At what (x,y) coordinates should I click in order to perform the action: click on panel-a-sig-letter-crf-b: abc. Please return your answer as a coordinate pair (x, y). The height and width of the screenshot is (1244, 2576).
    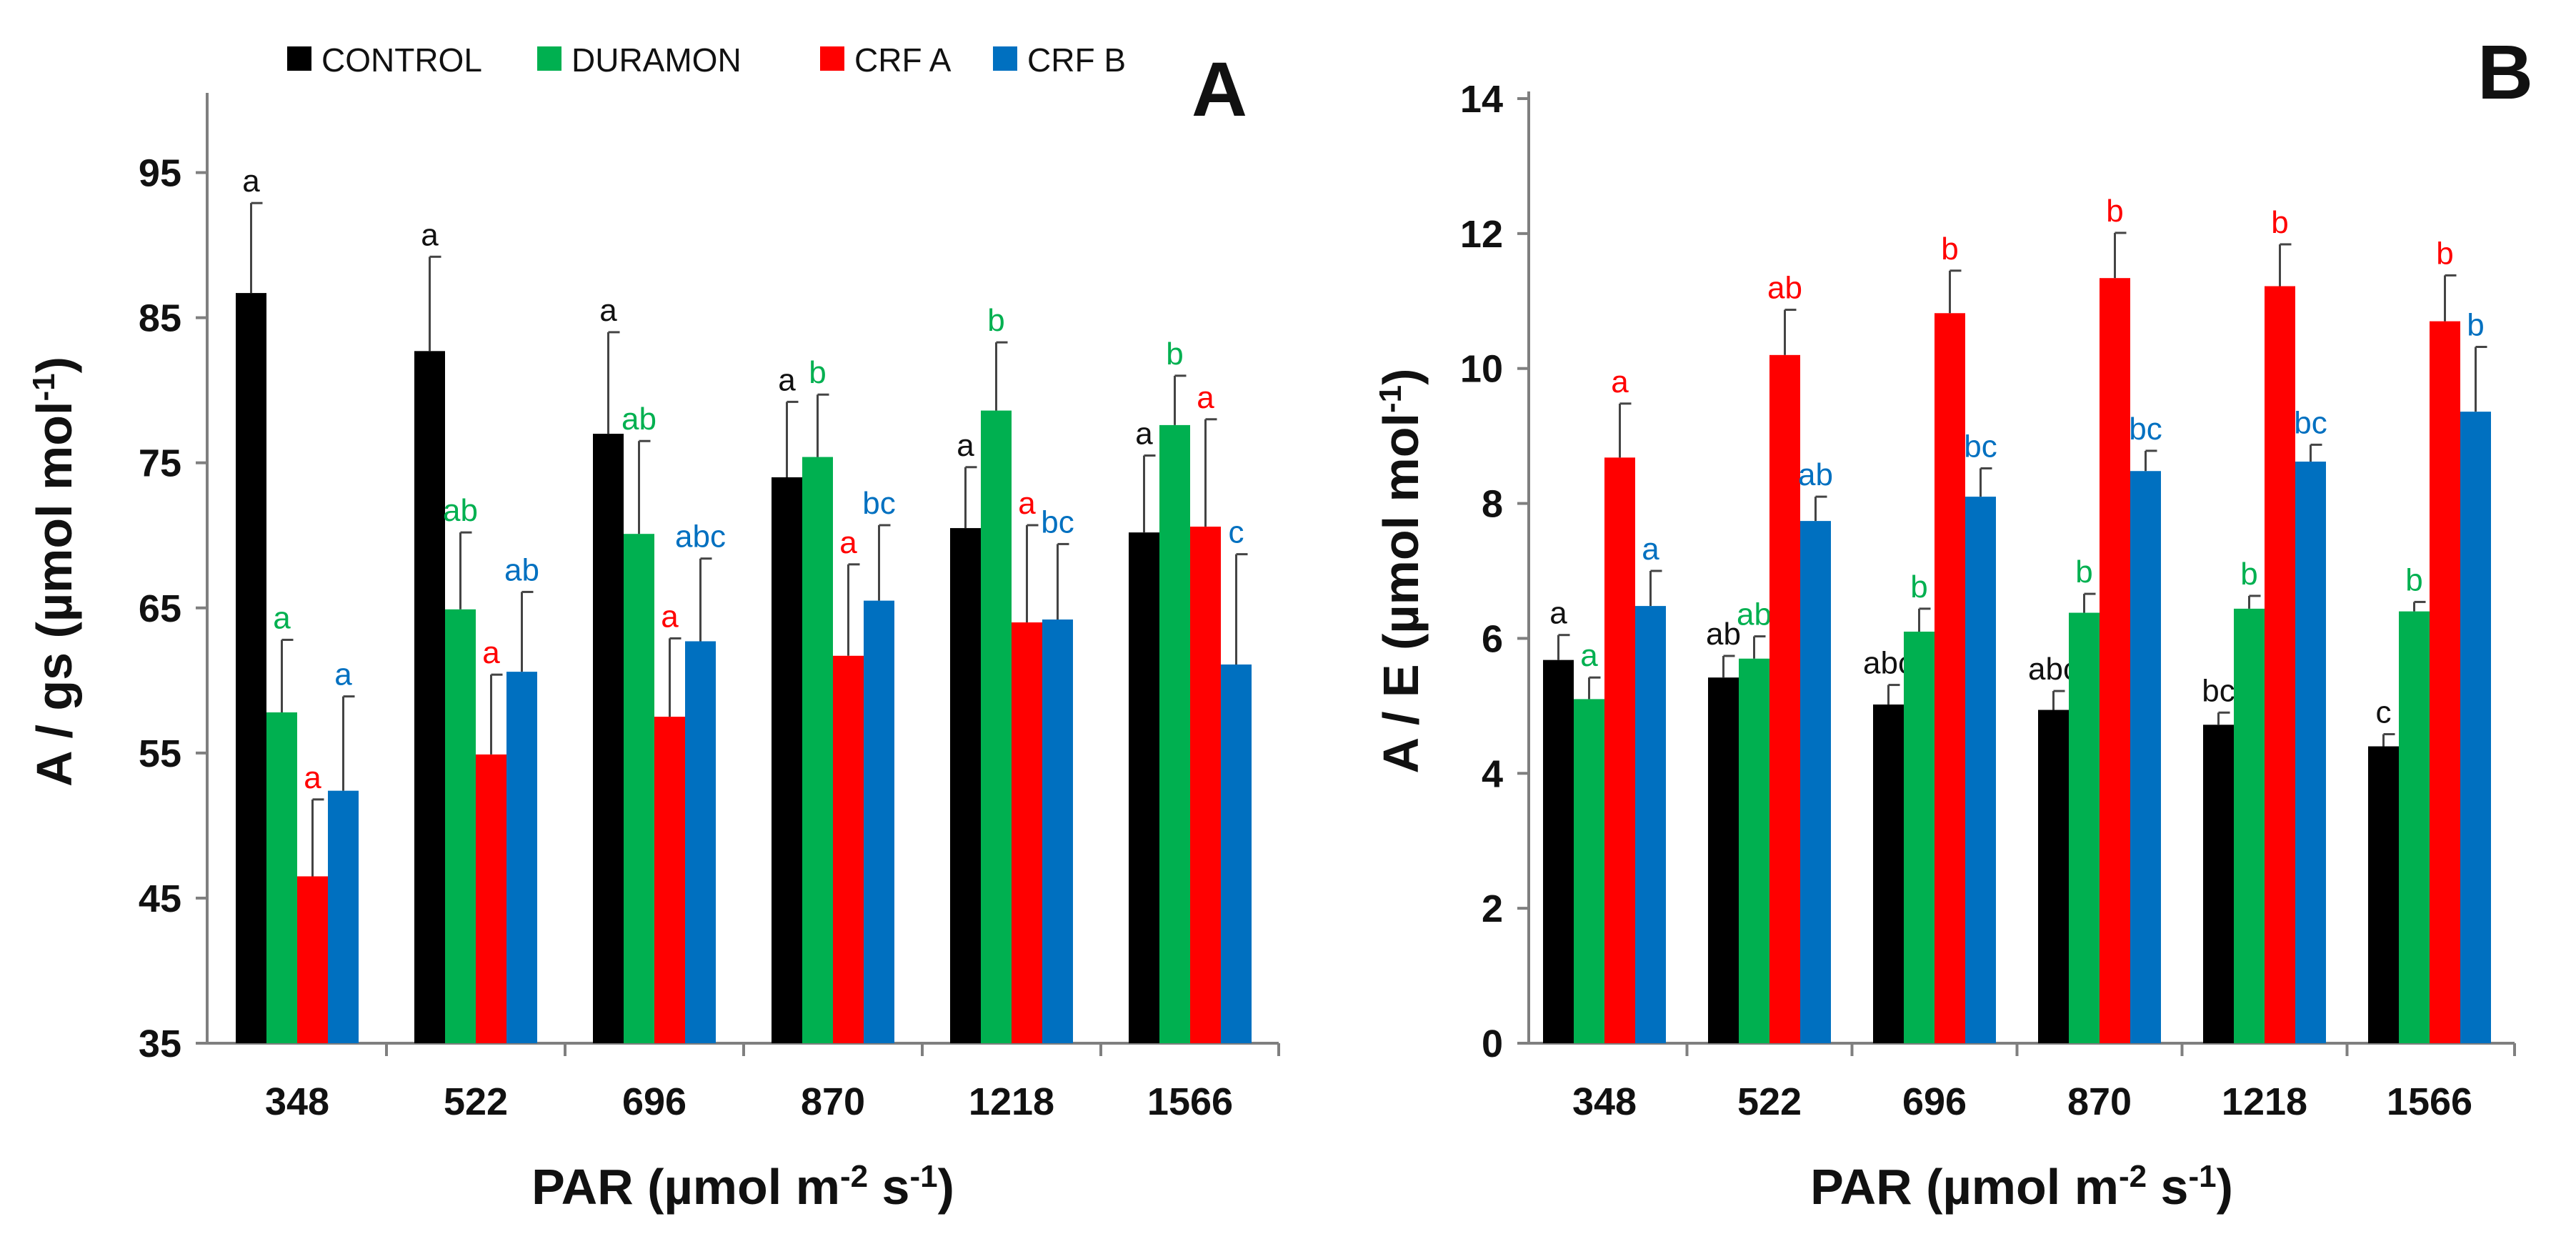
    Looking at the image, I should click on (701, 536).